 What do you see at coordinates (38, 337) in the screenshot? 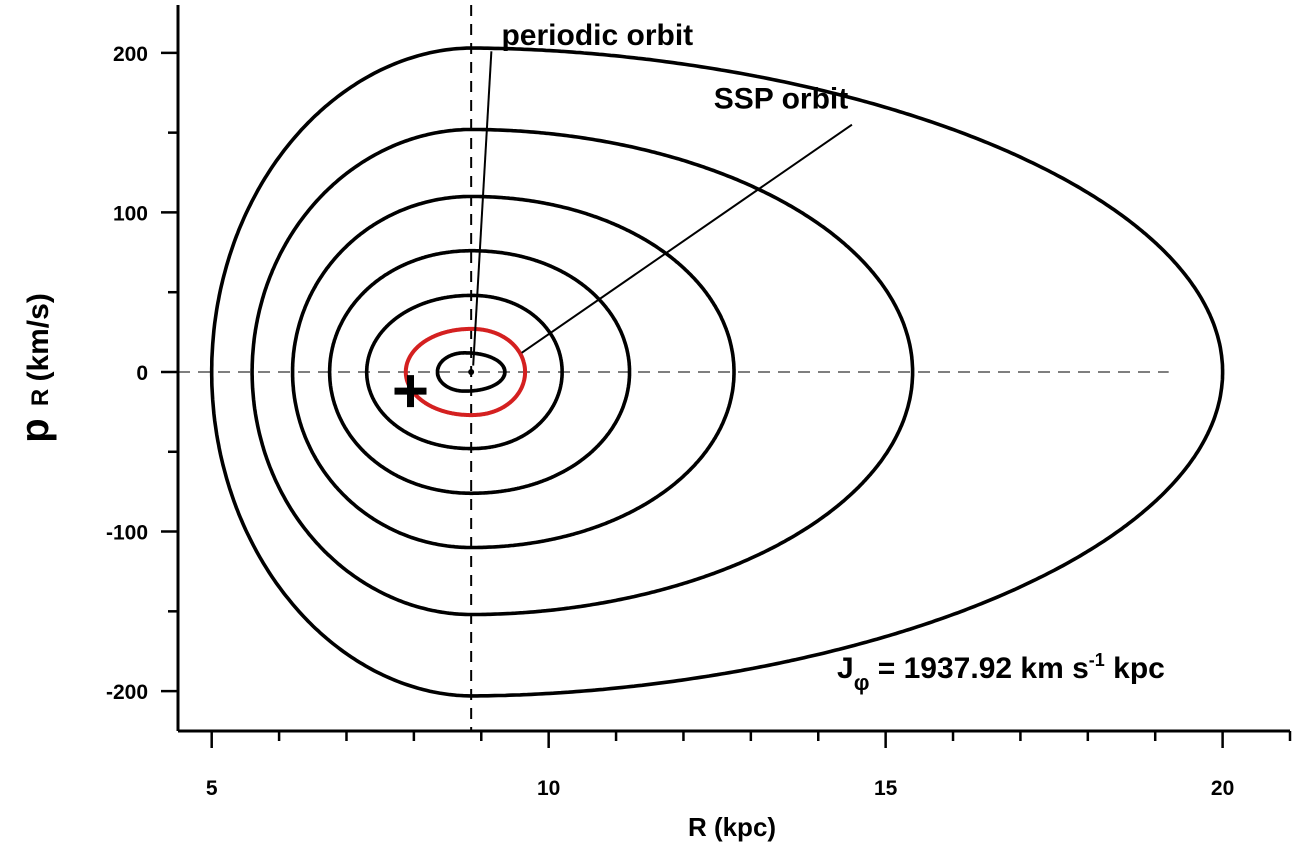
I see `y-axis-title-rest: (km/s)` at bounding box center [38, 337].